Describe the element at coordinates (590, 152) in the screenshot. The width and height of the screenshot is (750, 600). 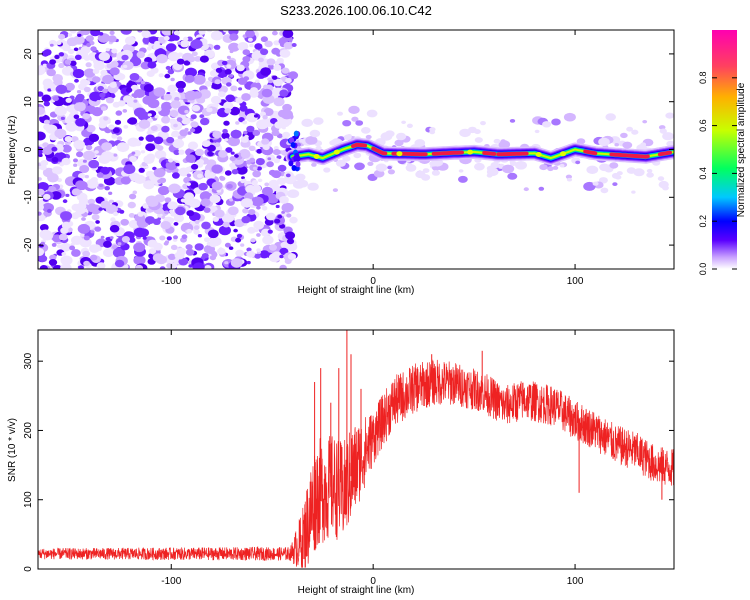
I see `ridge-peak-segment` at that location.